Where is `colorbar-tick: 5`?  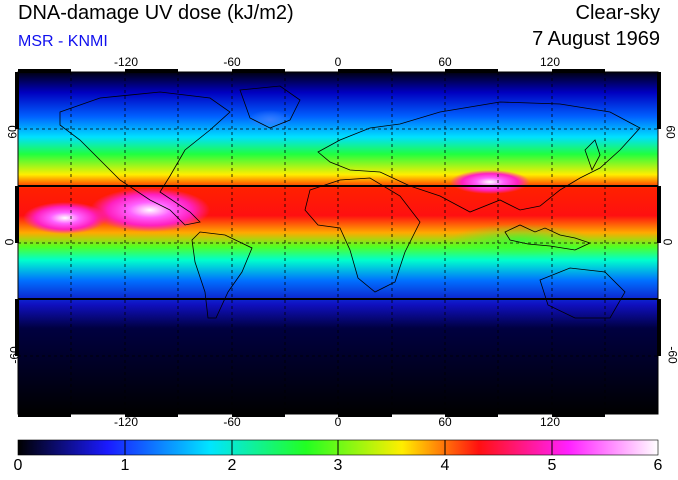 colorbar-tick: 5 is located at coordinates (552, 465).